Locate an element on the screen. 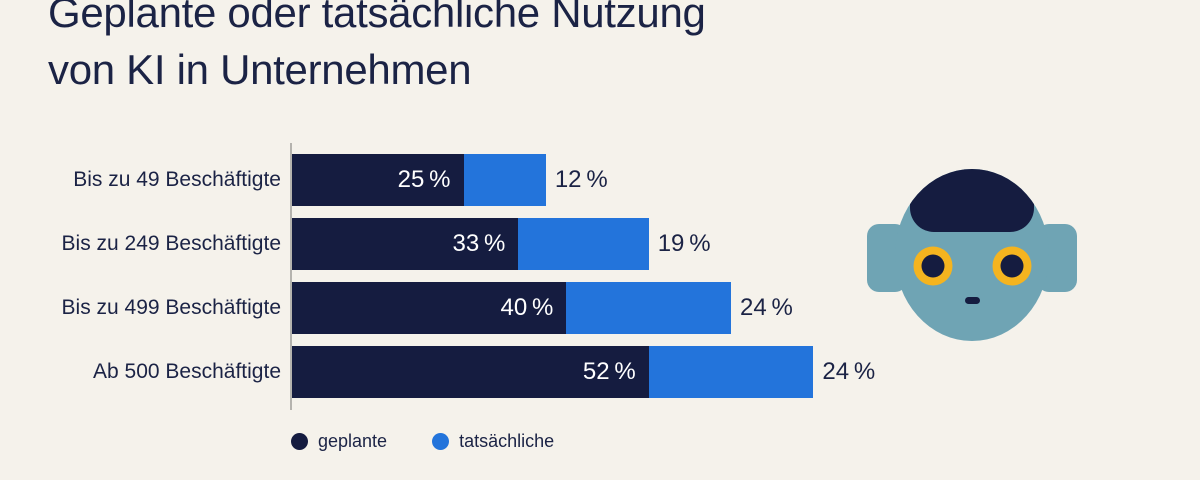 The width and height of the screenshot is (1200, 480). bar-value-label-geplante: 40 % is located at coordinates (527, 307).